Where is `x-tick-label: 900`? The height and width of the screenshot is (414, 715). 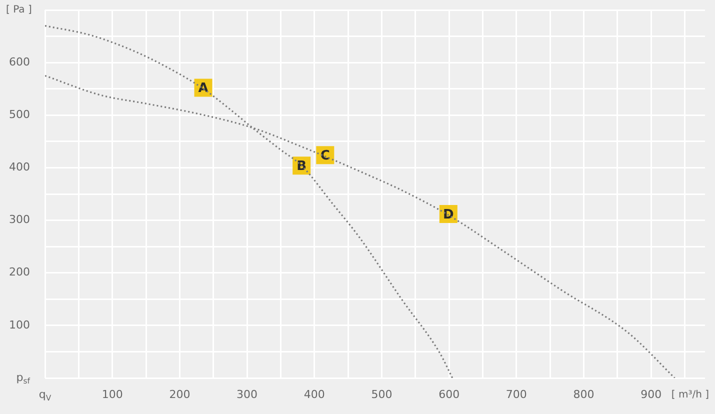
x-tick-label: 900 is located at coordinates (651, 394).